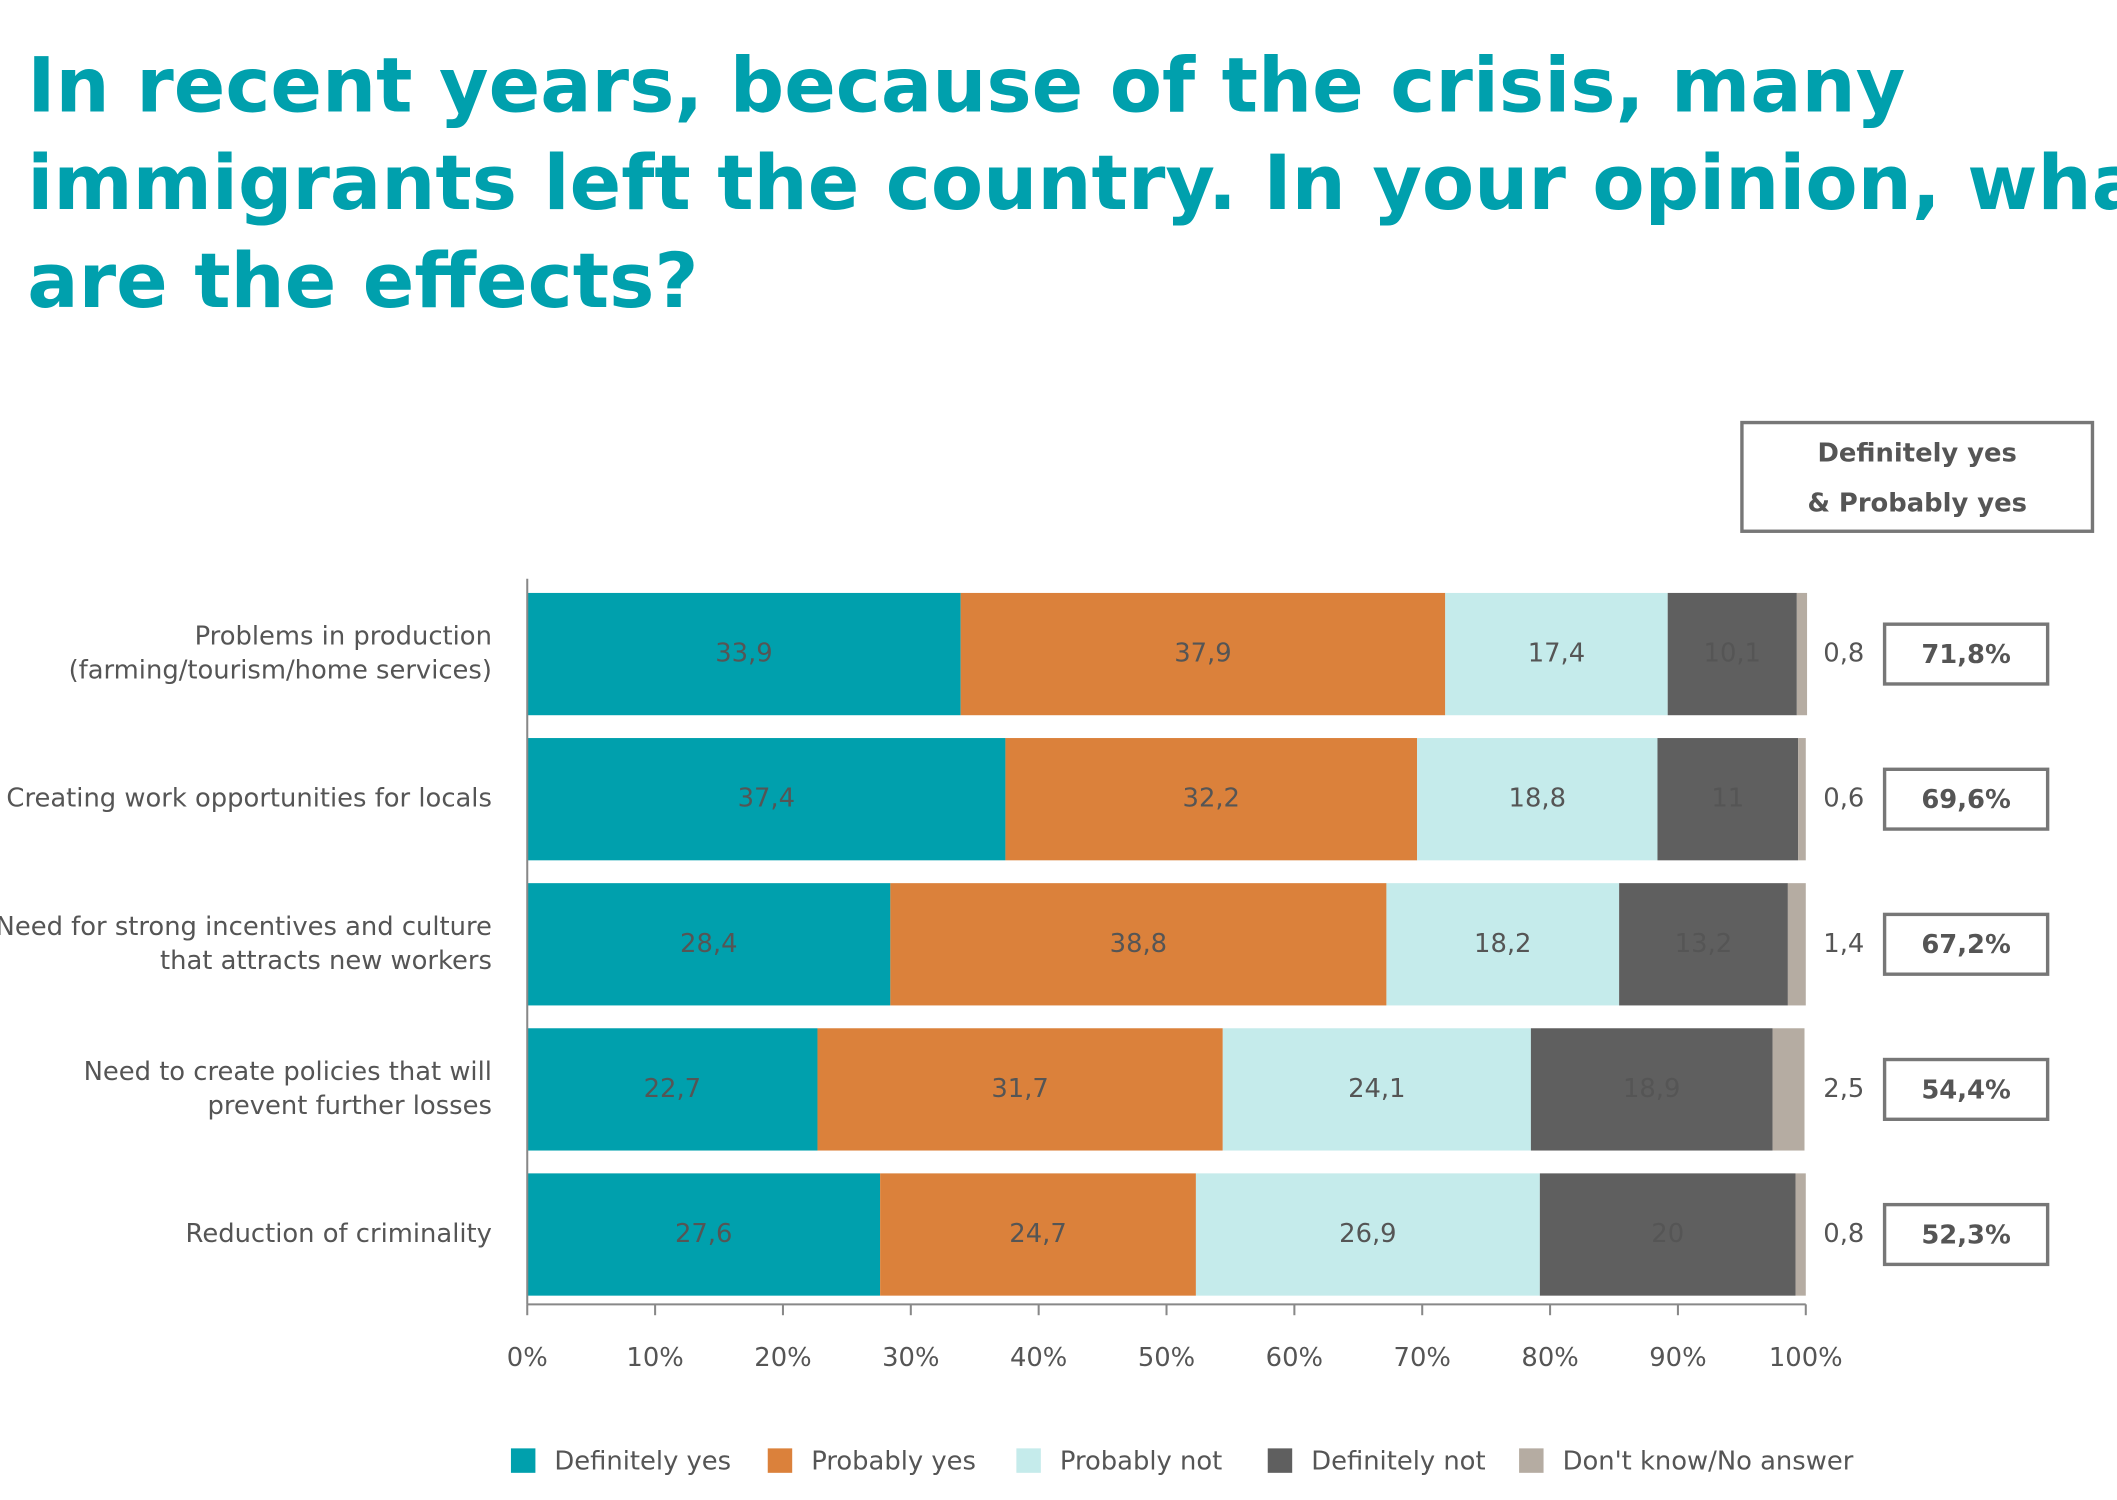  I want to click on total-label: 69,6%, so click(1966, 800).